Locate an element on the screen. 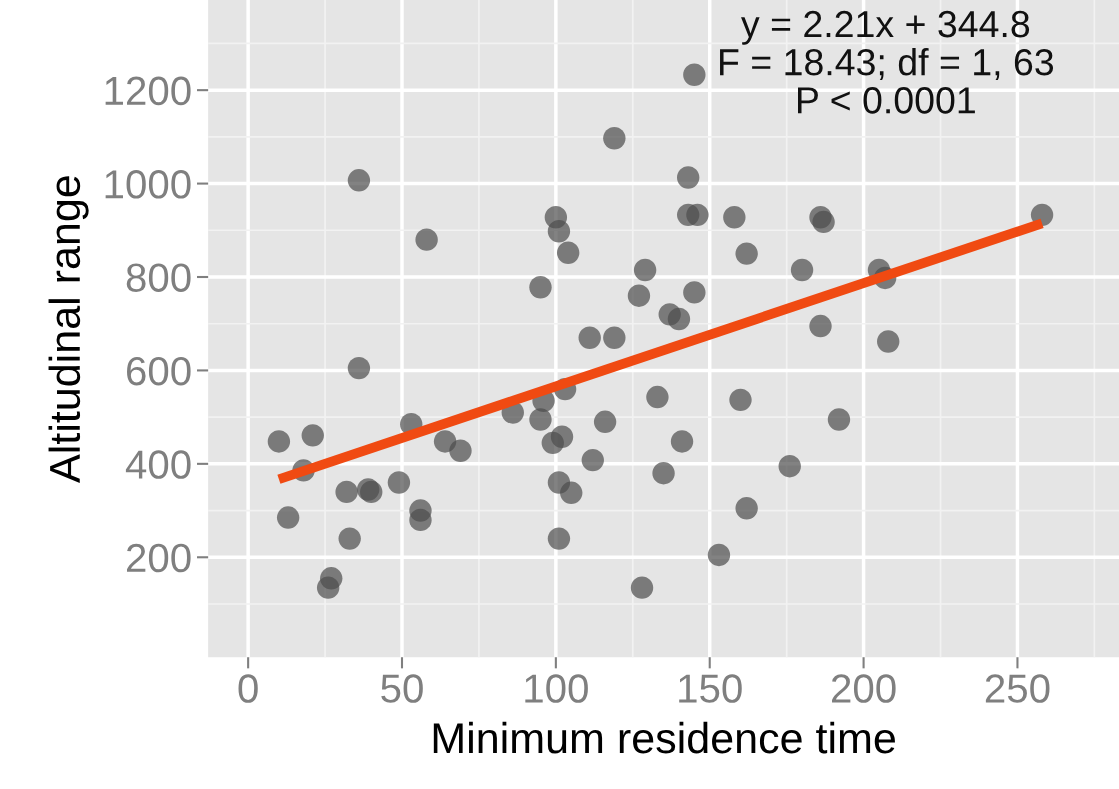  x-tick-label: 150 is located at coordinates (710, 688).